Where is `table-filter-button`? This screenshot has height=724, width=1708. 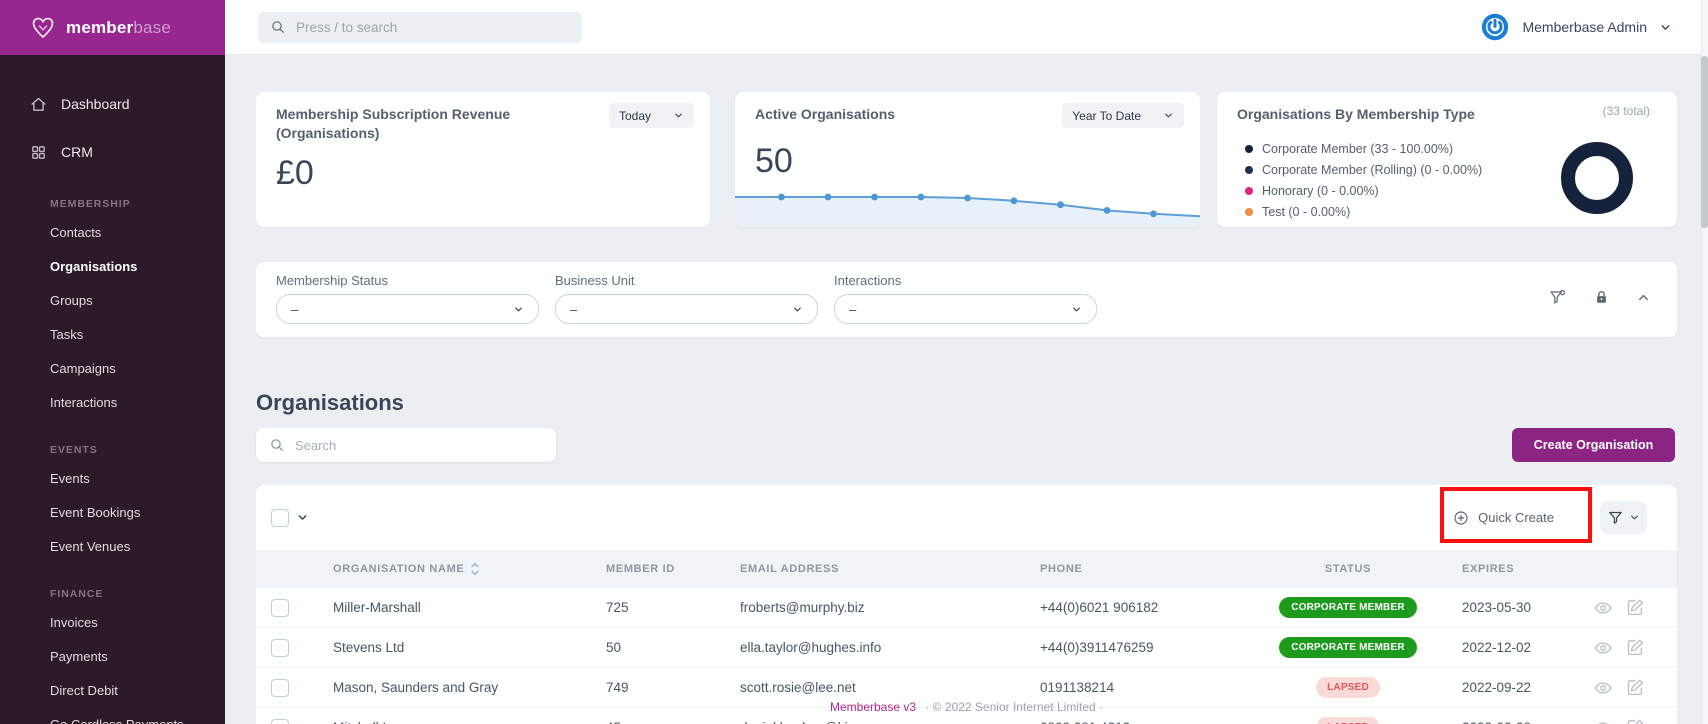
table-filter-button is located at coordinates (1623, 517).